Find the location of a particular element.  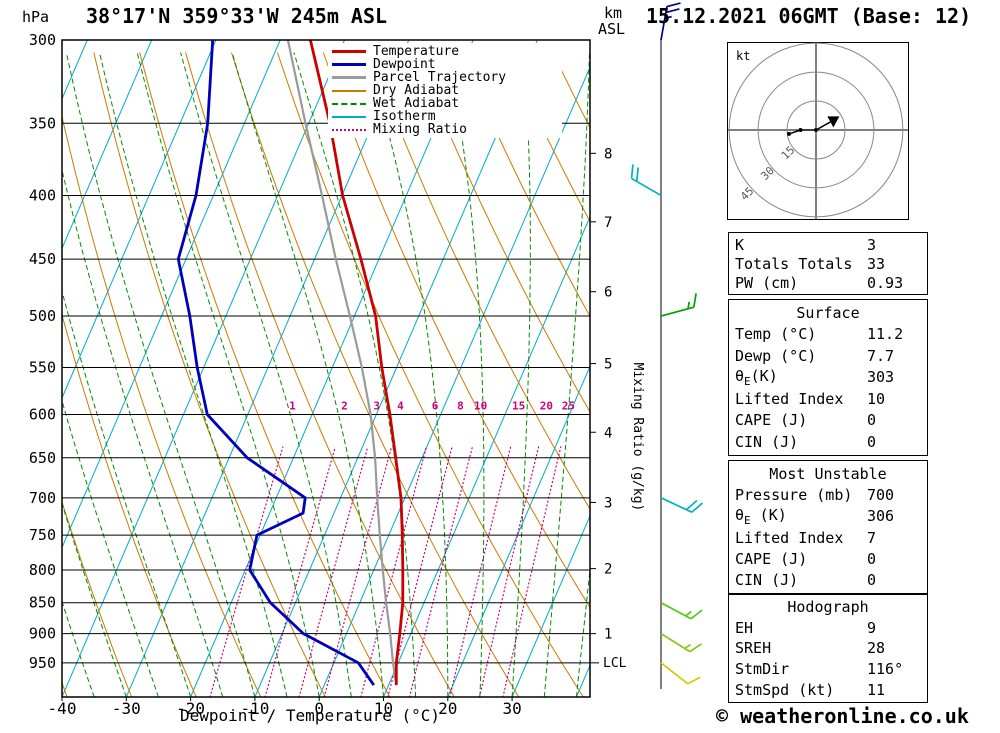

legend-item: Temperature is located at coordinates (447, 51).